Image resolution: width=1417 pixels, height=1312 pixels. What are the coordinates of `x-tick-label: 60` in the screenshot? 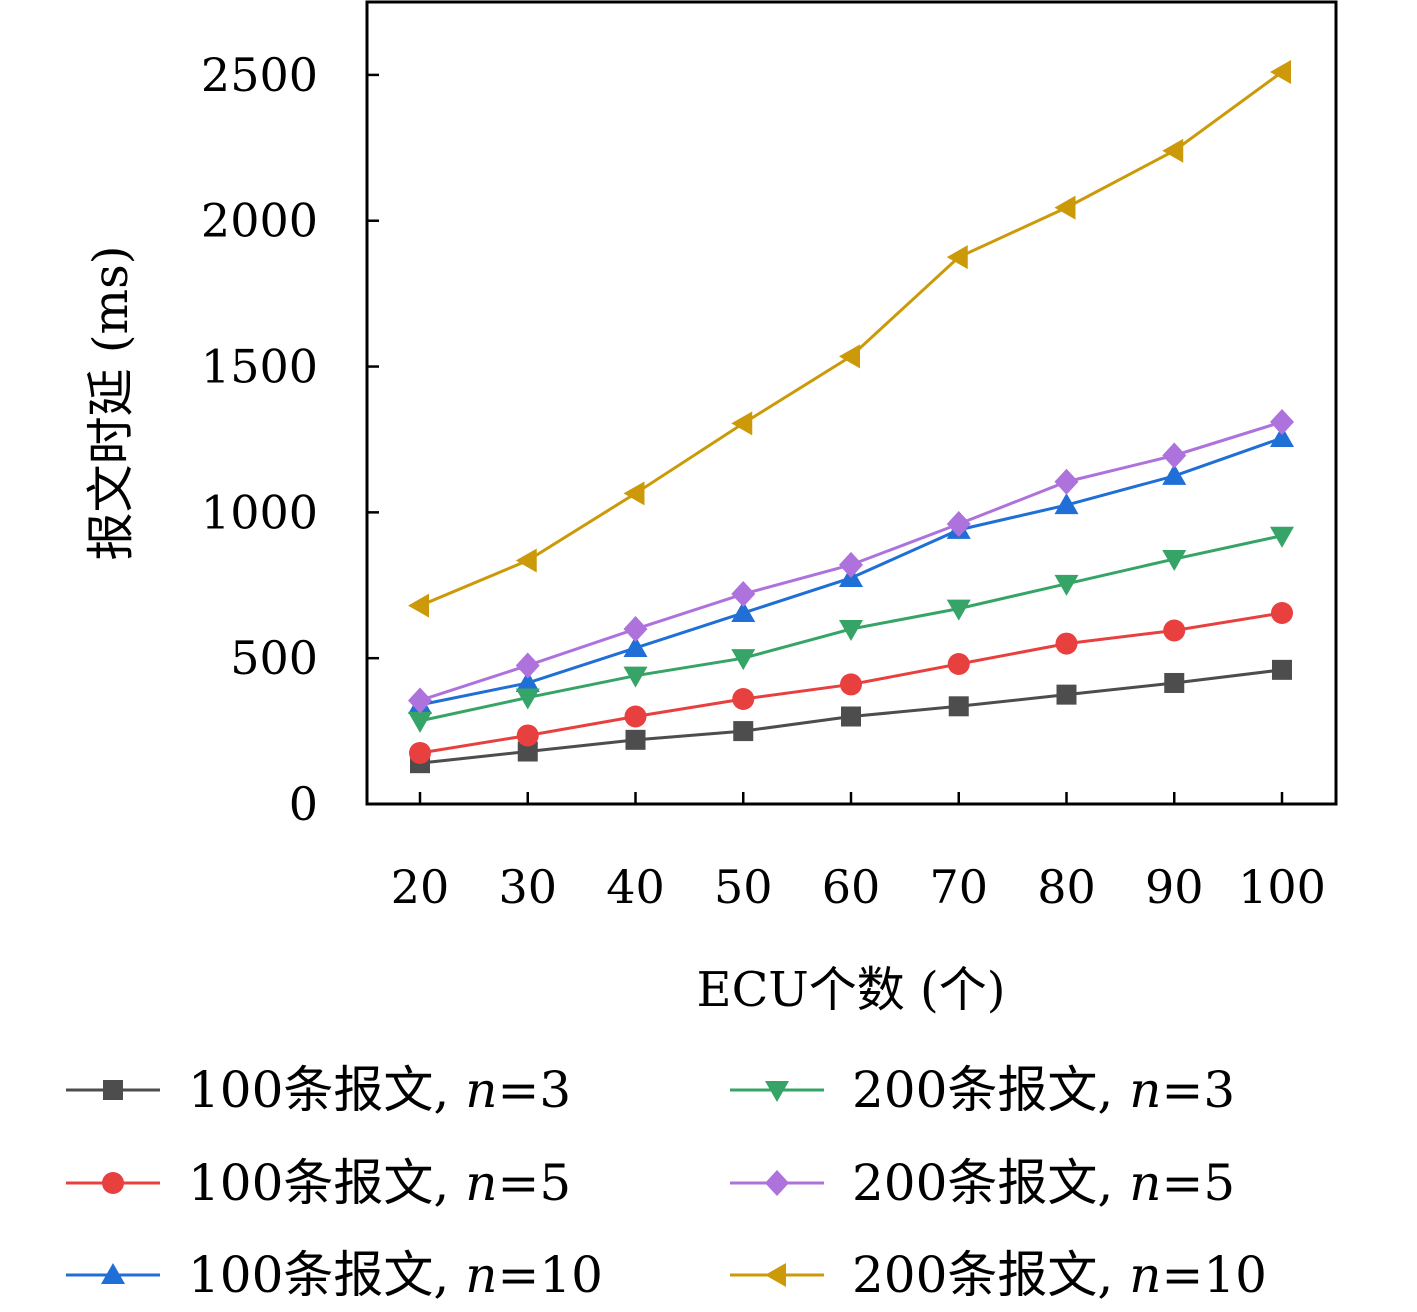 It's located at (851, 887).